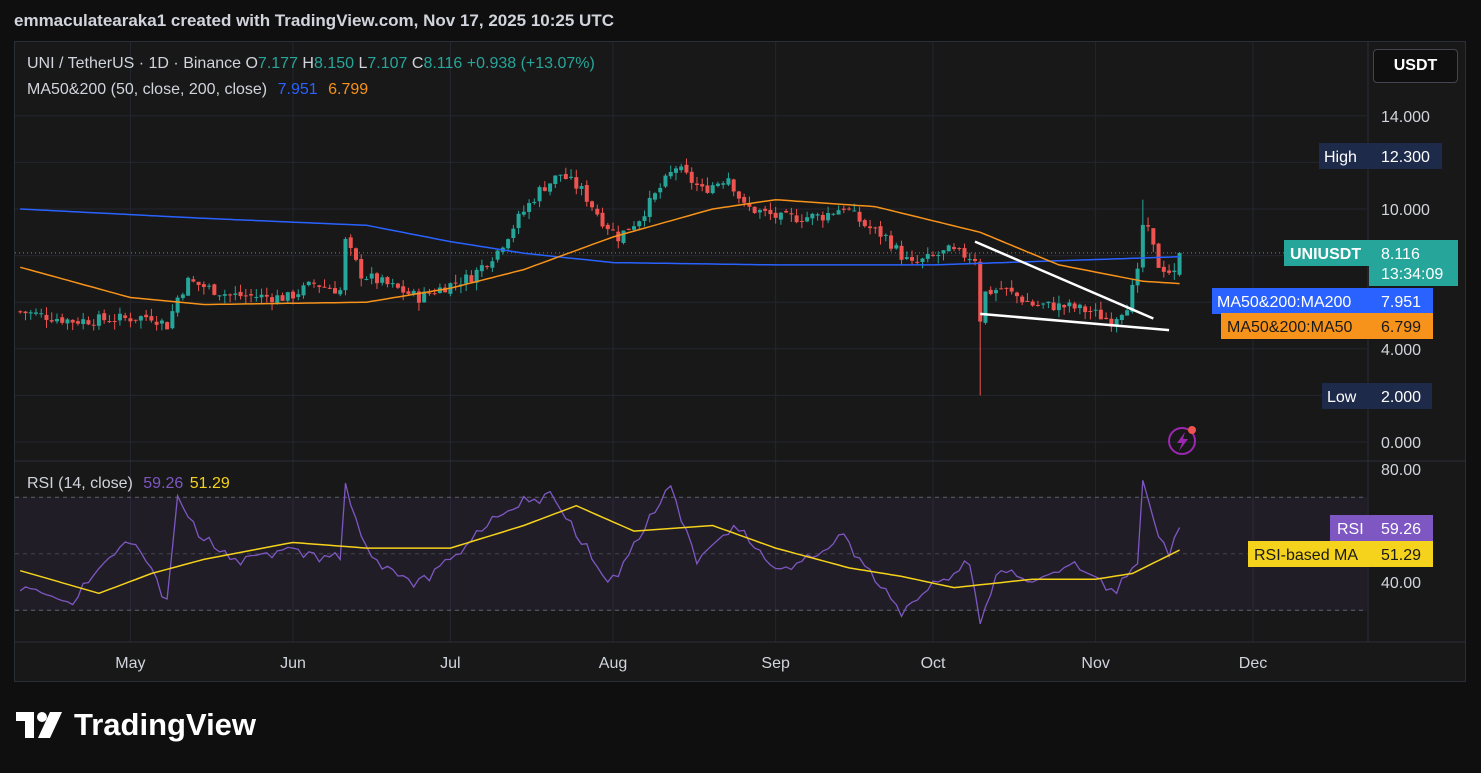  I want to click on rsi-legend: RSI (14, close) 59.26 51.29, so click(128, 484).